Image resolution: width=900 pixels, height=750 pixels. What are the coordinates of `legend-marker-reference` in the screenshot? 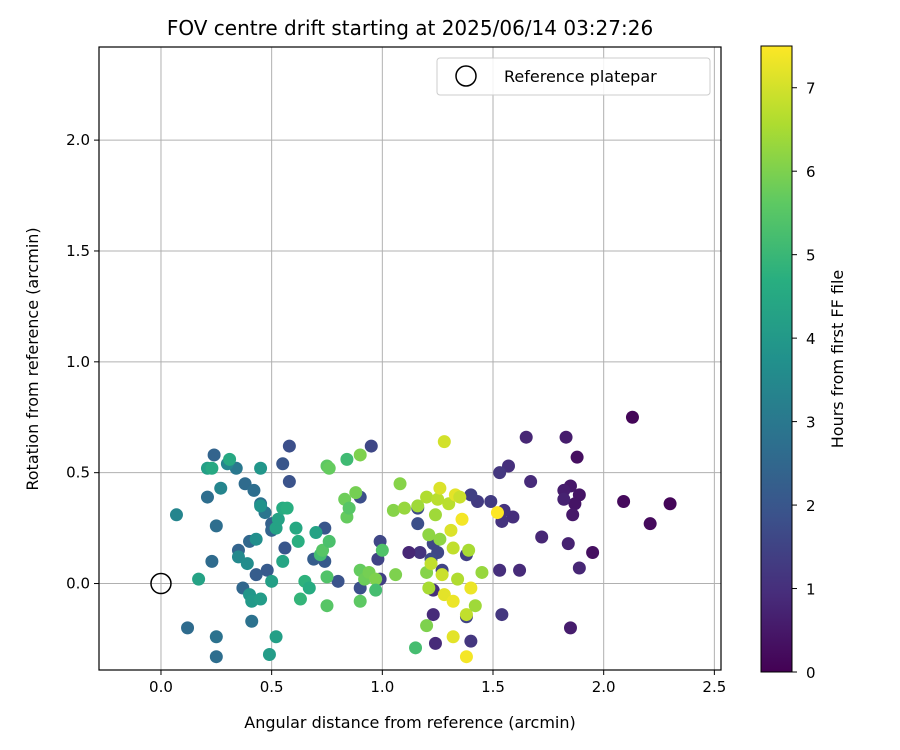 It's located at (466, 76).